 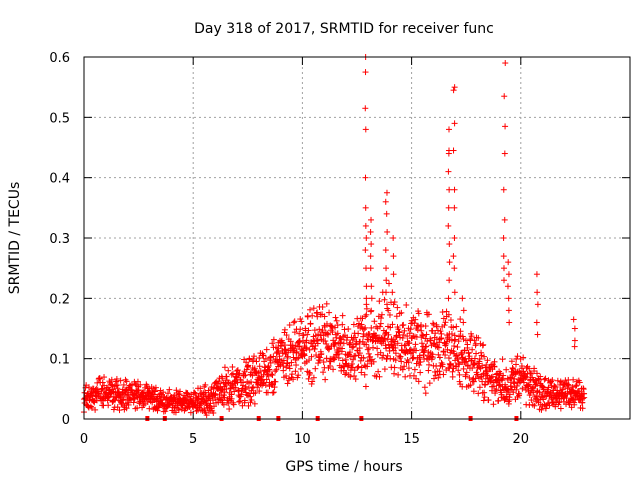 What do you see at coordinates (521, 439) in the screenshot?
I see `x-tick-label: 20` at bounding box center [521, 439].